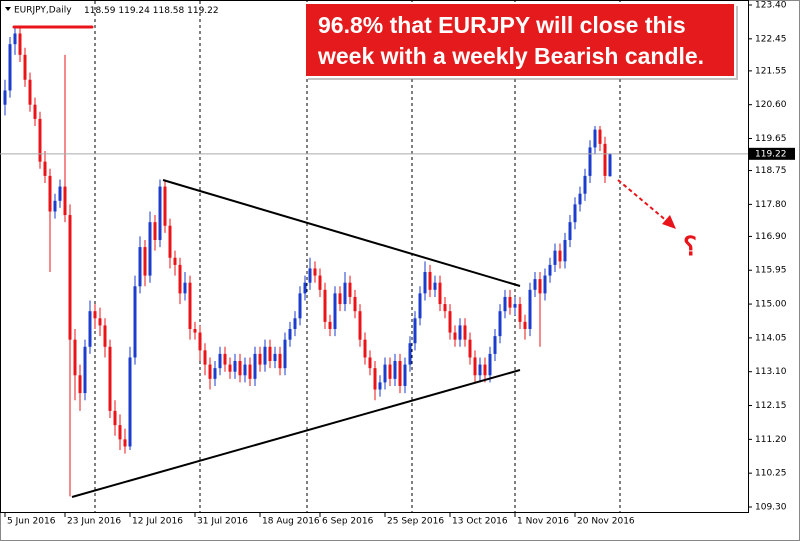 Image resolution: width=800 pixels, height=541 pixels. Describe the element at coordinates (510, 56) in the screenshot. I see `annotation-line: week with a weekly Bearish candle.` at that location.